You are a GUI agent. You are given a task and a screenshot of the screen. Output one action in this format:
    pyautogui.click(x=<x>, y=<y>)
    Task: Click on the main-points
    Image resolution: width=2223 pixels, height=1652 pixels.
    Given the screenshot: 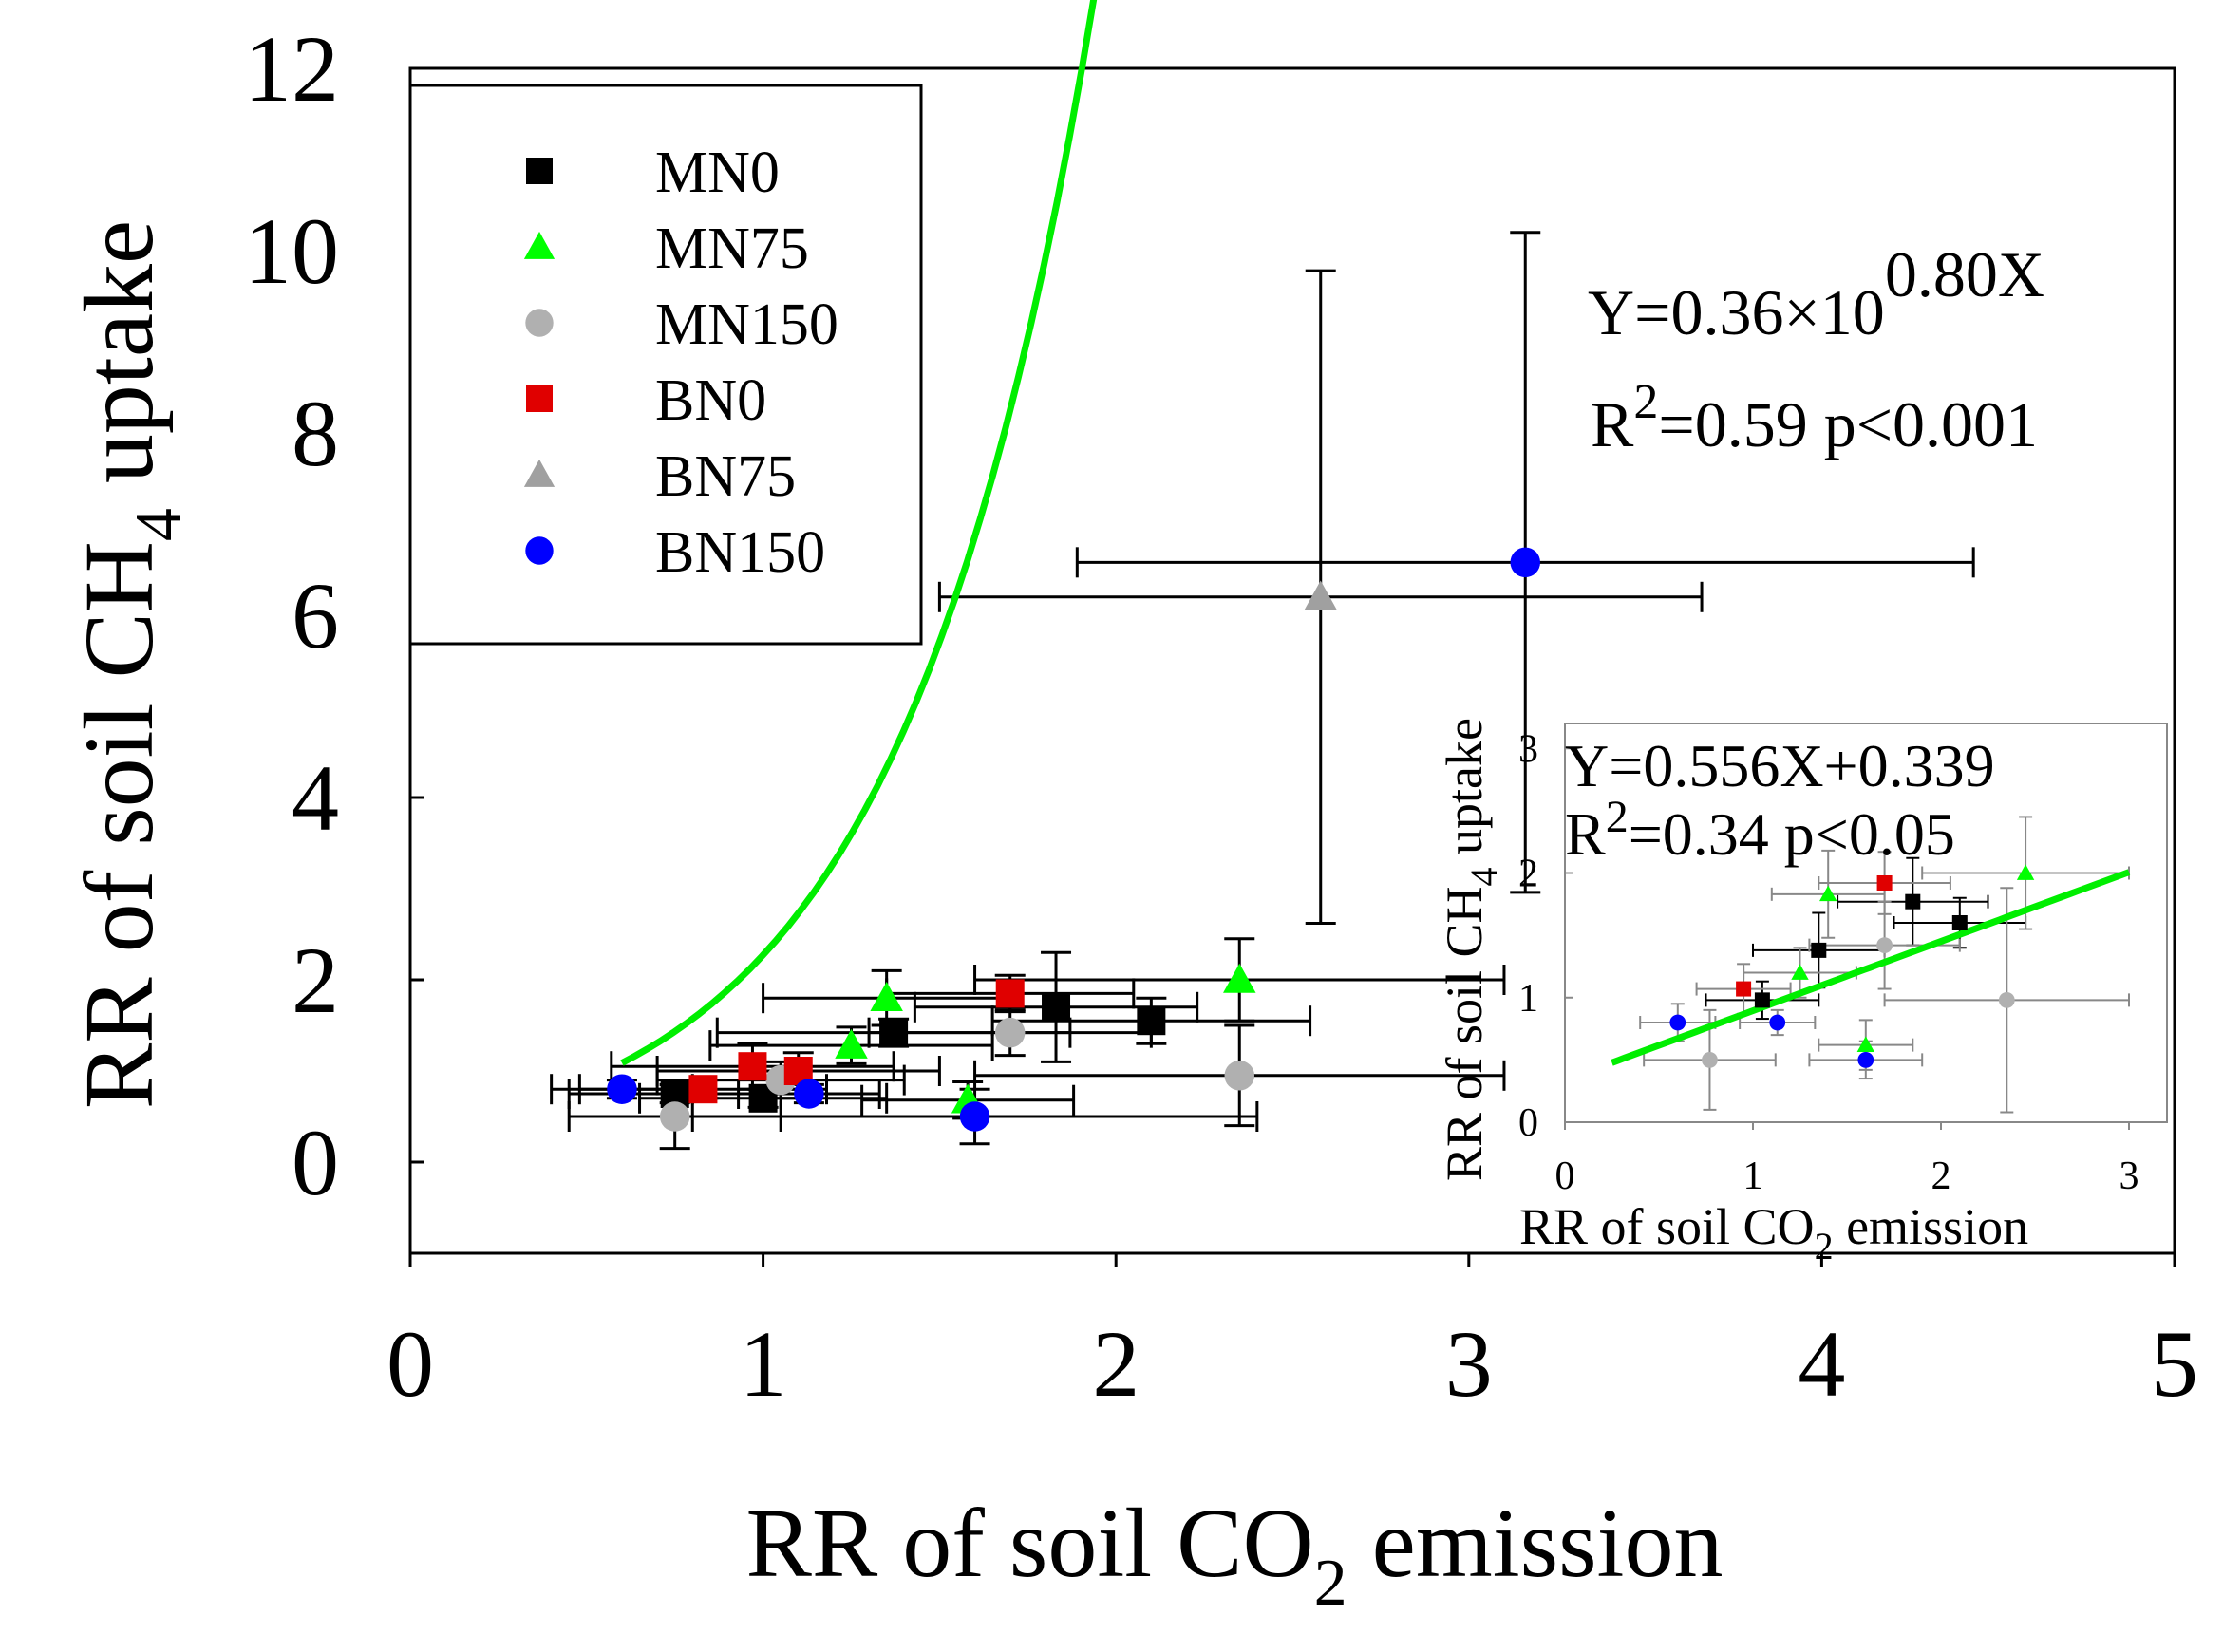 What is the action you would take?
    pyautogui.click(x=1074, y=839)
    